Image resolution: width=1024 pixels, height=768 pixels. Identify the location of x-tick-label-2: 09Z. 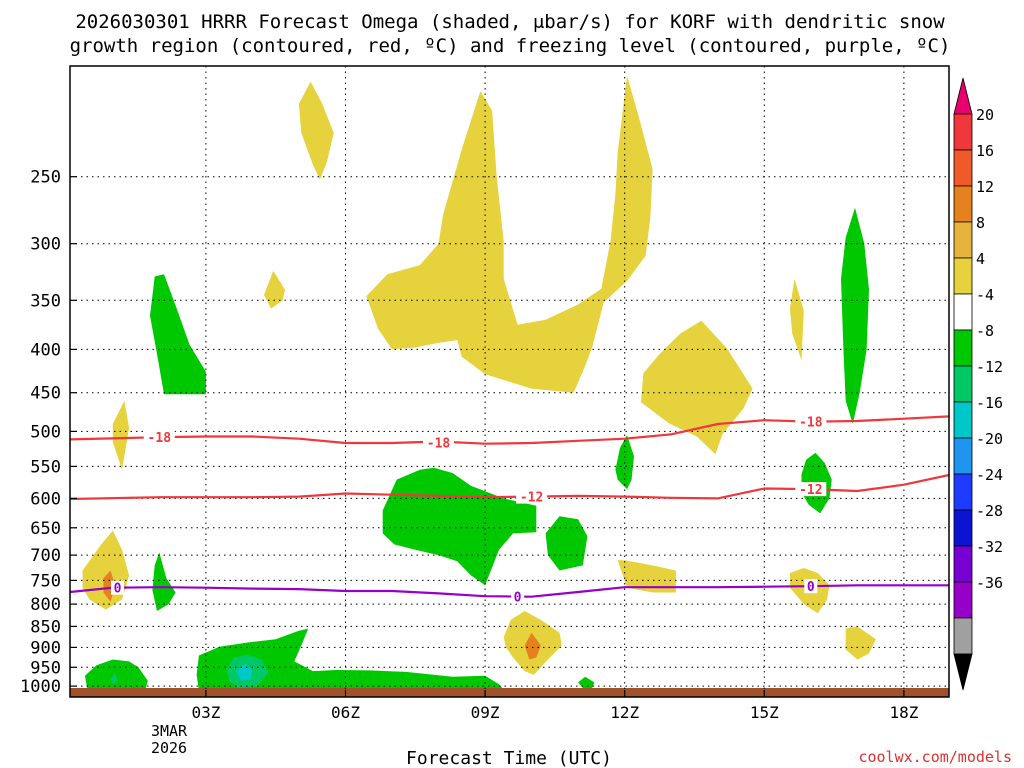
(485, 712).